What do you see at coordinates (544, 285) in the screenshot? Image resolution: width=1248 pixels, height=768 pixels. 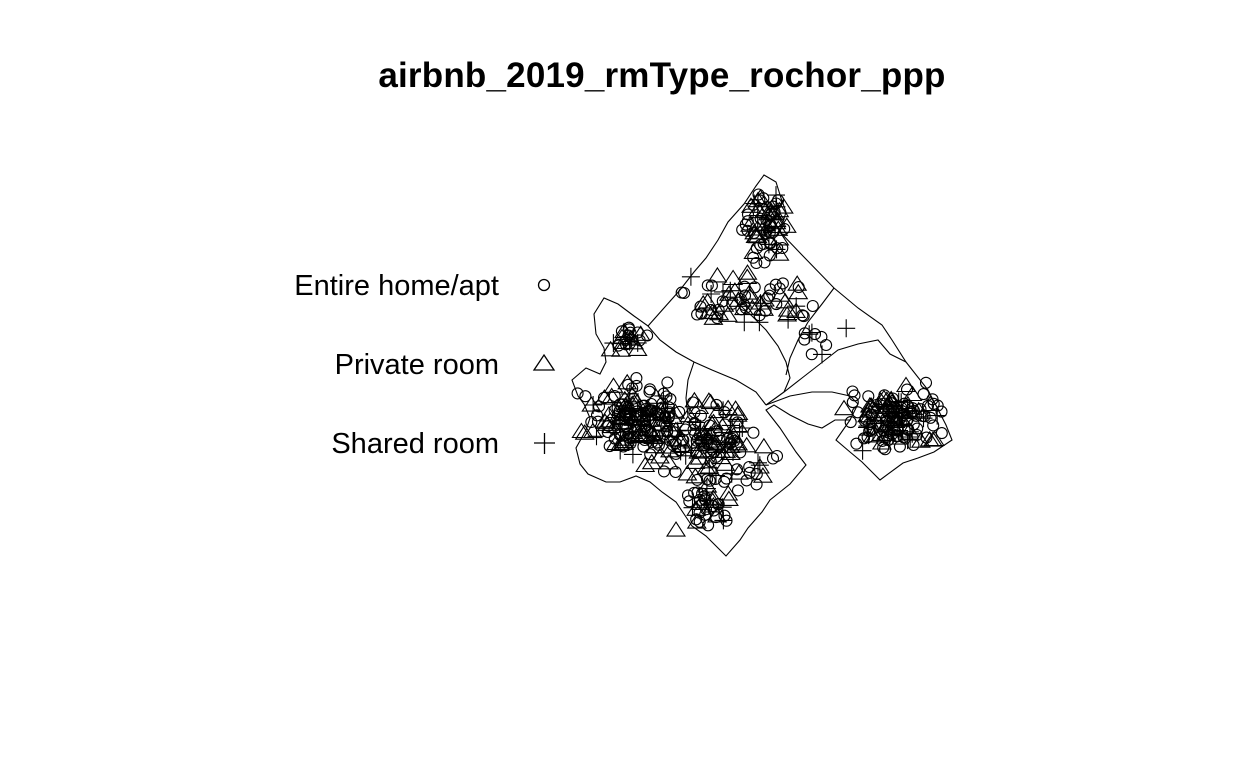 I see `legend-circle-icon` at bounding box center [544, 285].